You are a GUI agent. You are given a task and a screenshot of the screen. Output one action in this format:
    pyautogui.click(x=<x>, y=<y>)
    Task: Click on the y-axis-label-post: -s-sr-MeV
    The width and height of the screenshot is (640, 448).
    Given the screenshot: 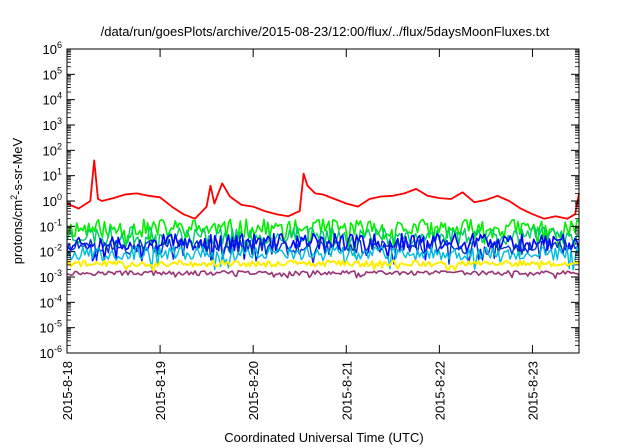 What is the action you would take?
    pyautogui.click(x=17, y=165)
    